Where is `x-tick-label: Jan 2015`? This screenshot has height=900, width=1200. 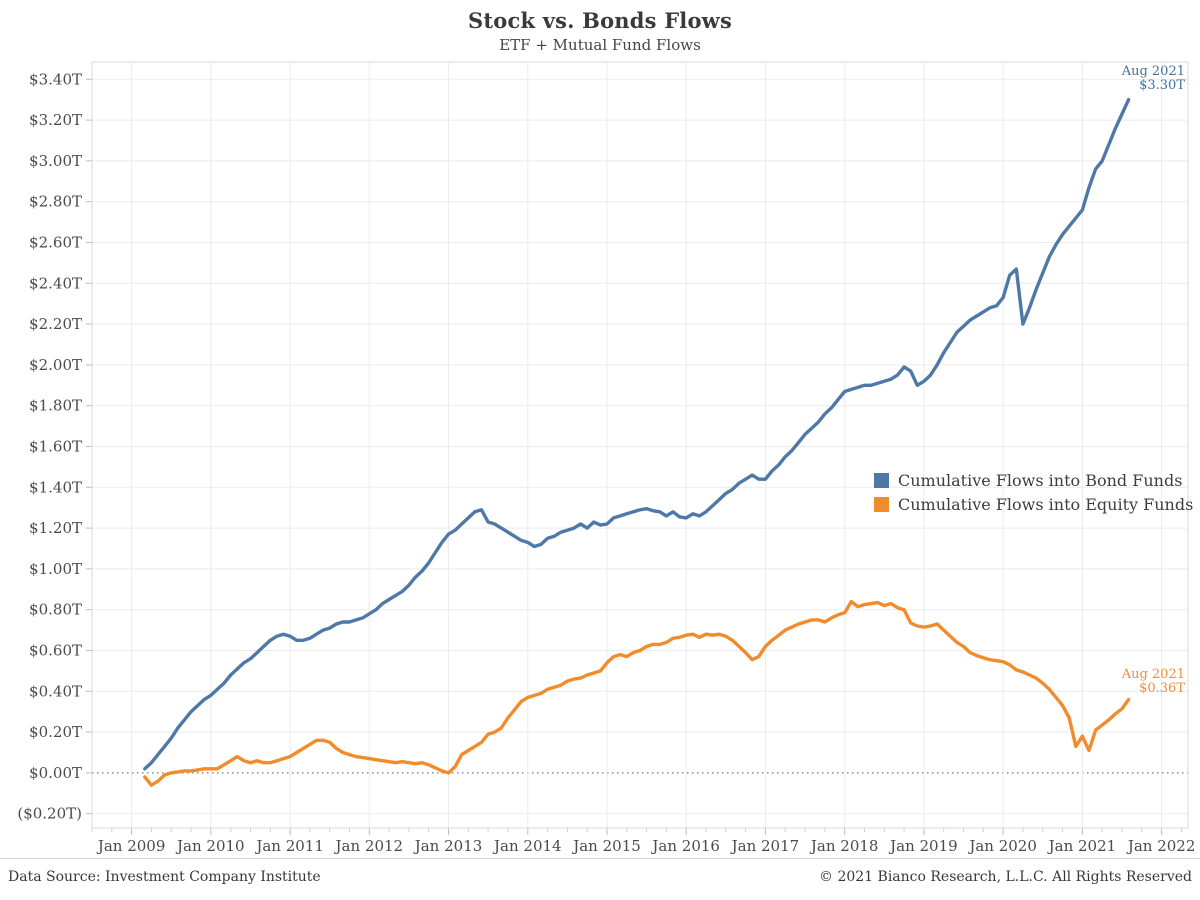
x-tick-label: Jan 2015 is located at coordinates (606, 846).